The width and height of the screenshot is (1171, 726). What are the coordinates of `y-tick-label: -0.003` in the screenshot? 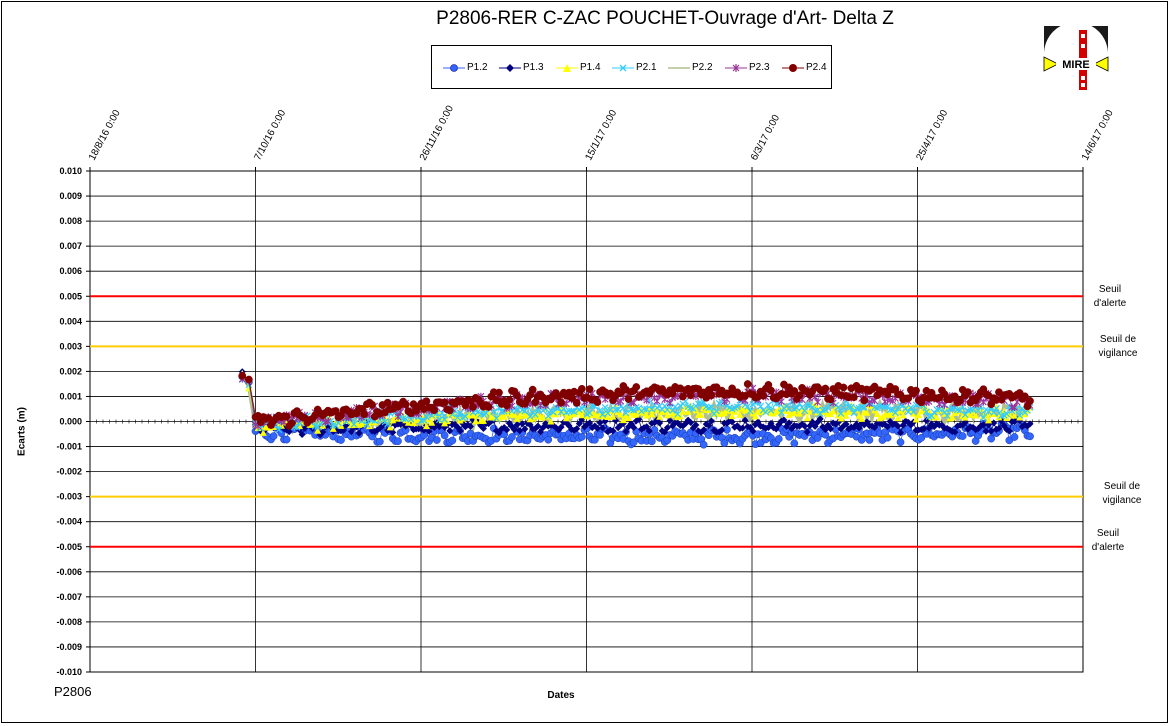 It's located at (69, 497).